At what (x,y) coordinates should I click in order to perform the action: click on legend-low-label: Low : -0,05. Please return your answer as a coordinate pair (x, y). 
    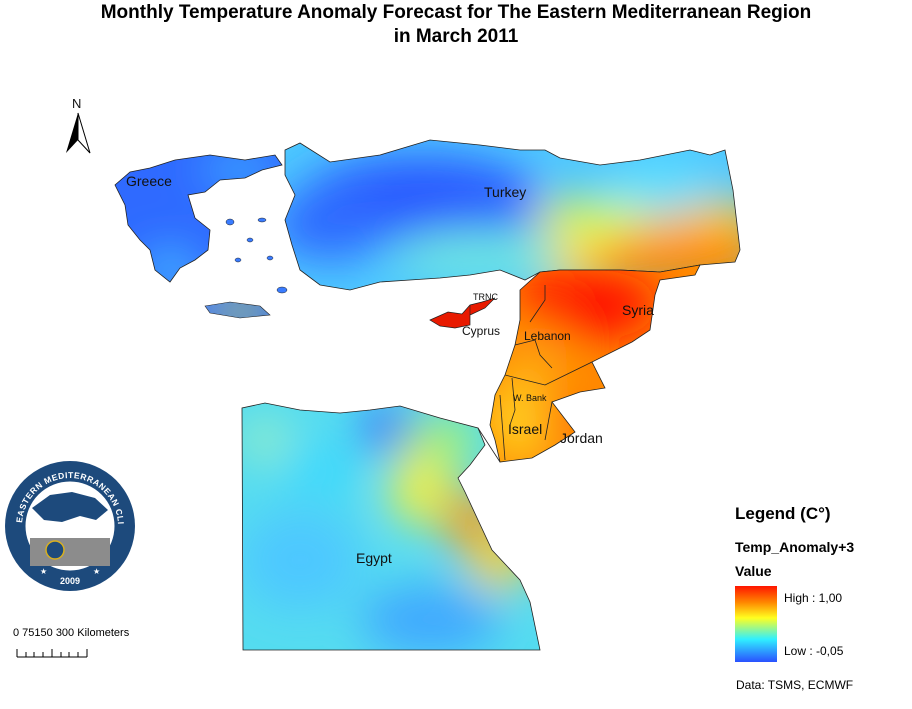
    Looking at the image, I should click on (814, 651).